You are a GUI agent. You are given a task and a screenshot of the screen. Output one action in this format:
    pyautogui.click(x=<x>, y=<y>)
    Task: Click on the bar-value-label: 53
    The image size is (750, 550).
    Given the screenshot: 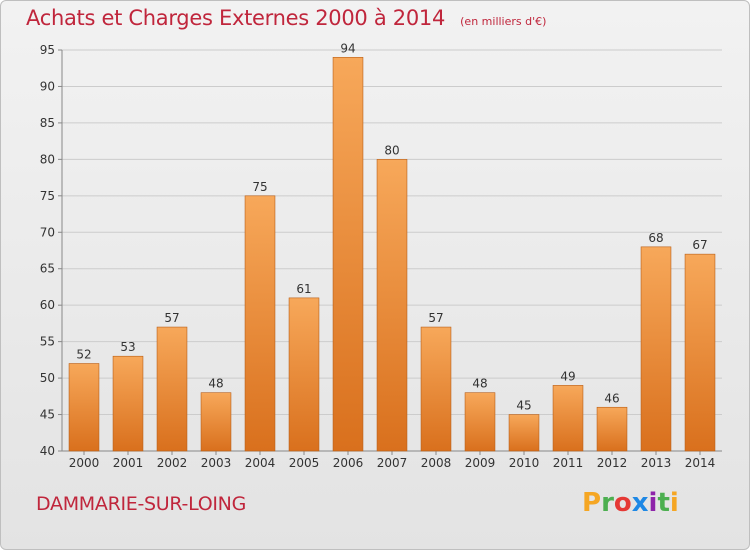 What is the action you would take?
    pyautogui.click(x=127, y=347)
    